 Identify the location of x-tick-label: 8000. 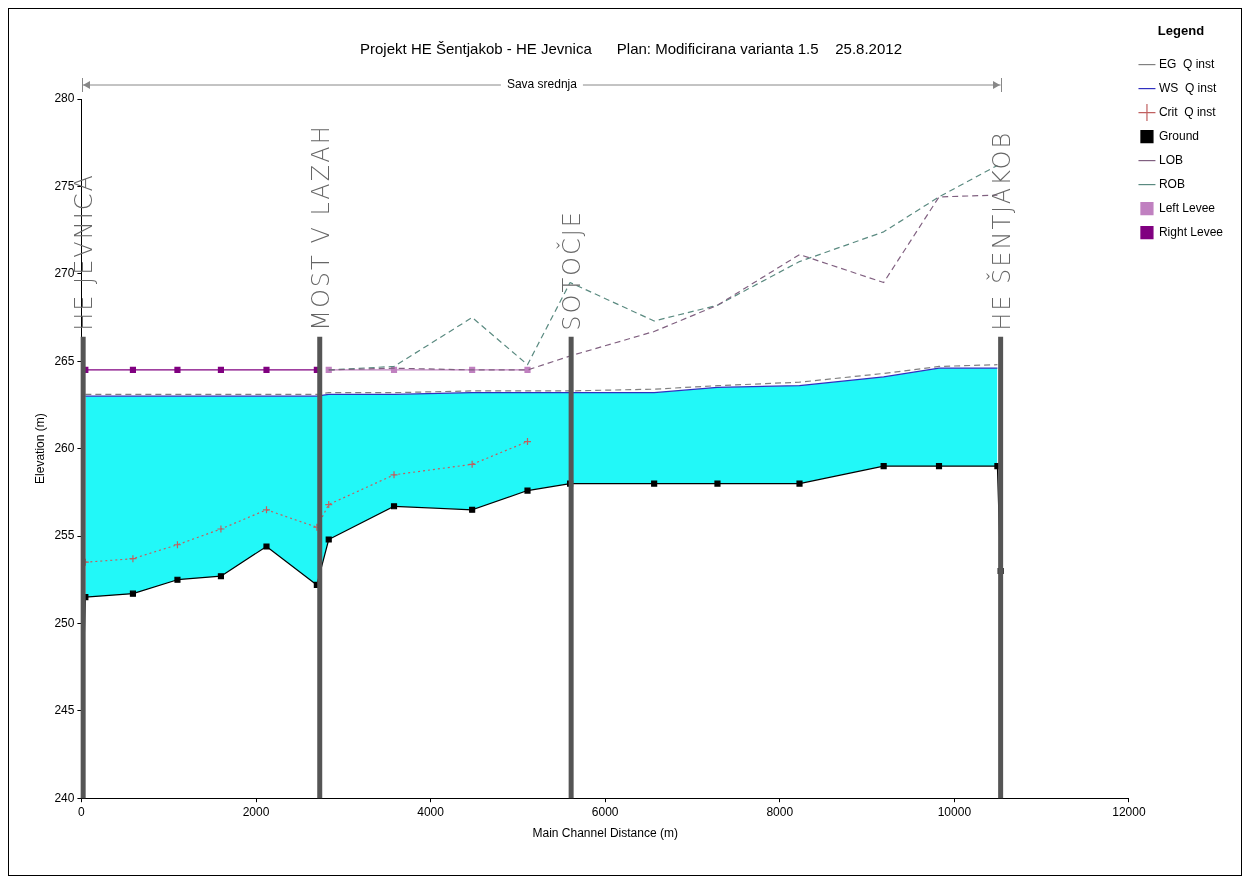
(780, 811).